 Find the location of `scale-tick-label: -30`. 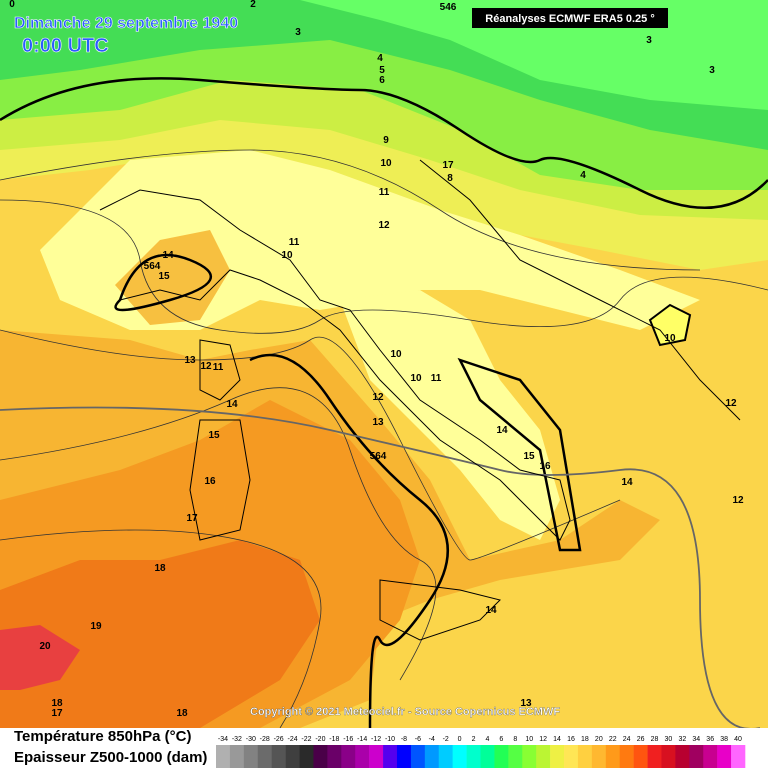

scale-tick-label: -30 is located at coordinates (251, 739).